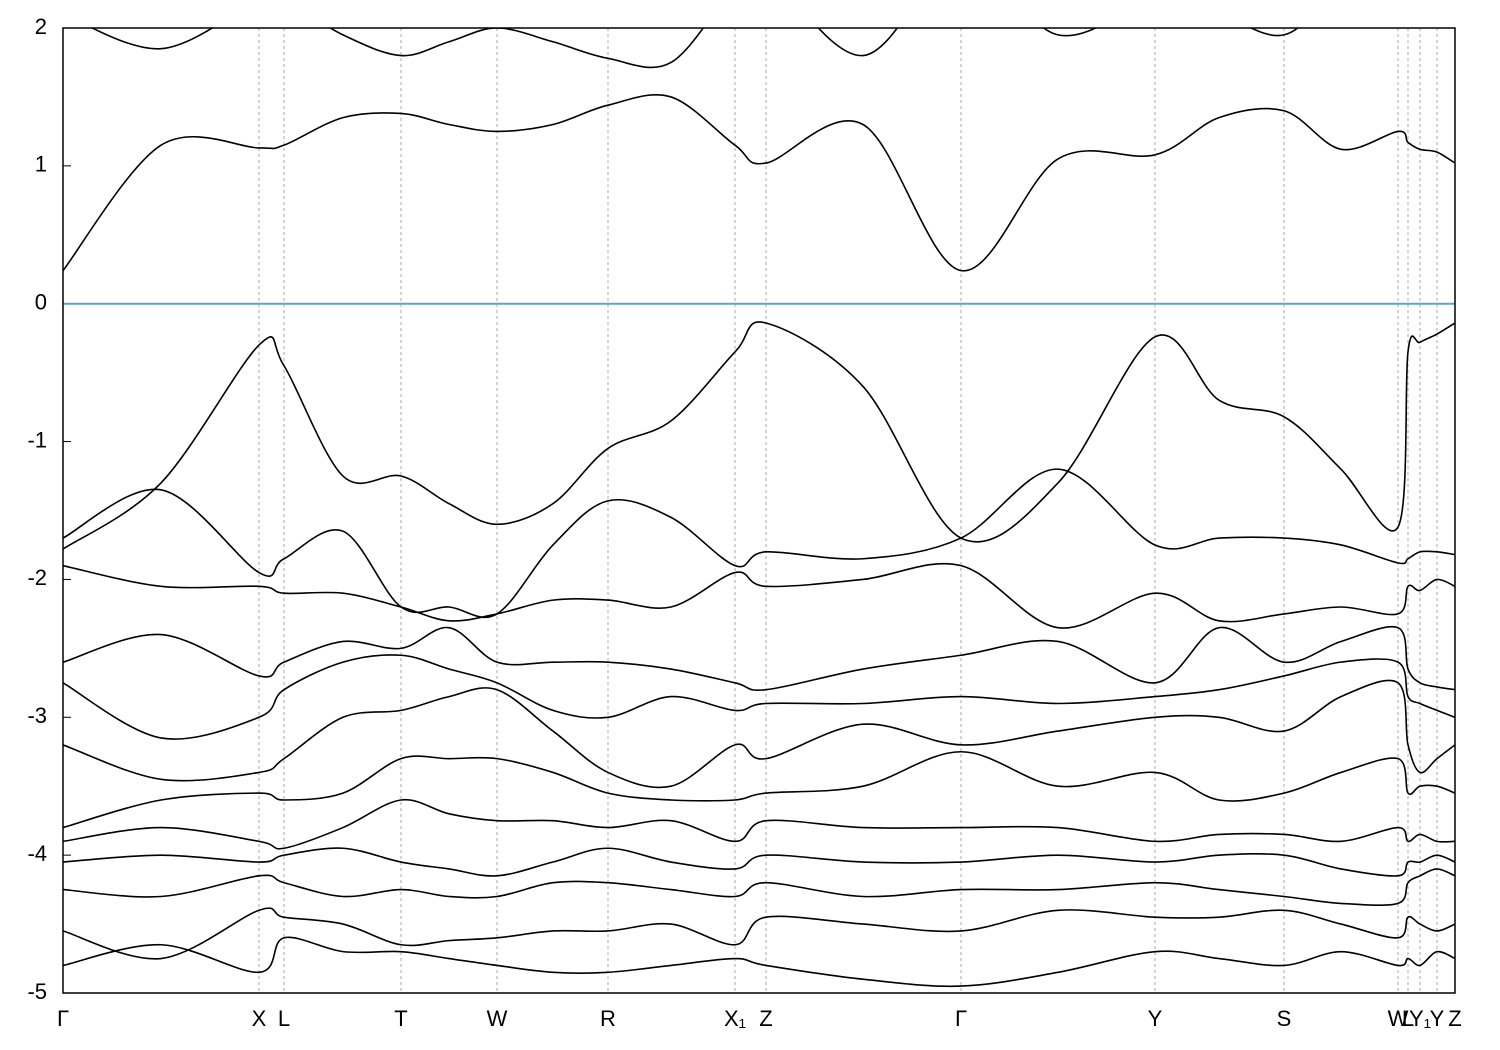 This screenshot has width=1500, height=1050. Describe the element at coordinates (608, 1018) in the screenshot. I see `x-tick-label: R` at that location.